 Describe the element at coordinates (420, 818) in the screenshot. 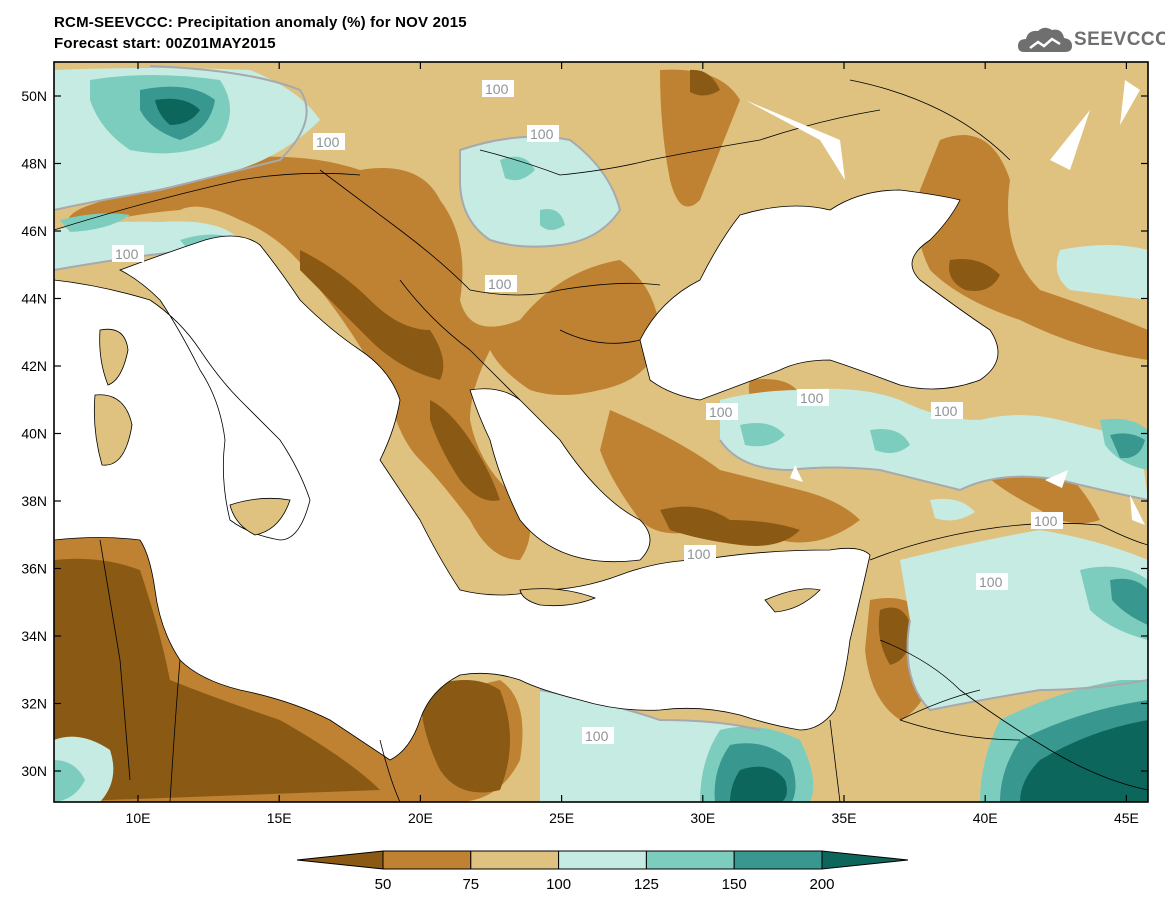

I see `longitude-label: 20E` at that location.